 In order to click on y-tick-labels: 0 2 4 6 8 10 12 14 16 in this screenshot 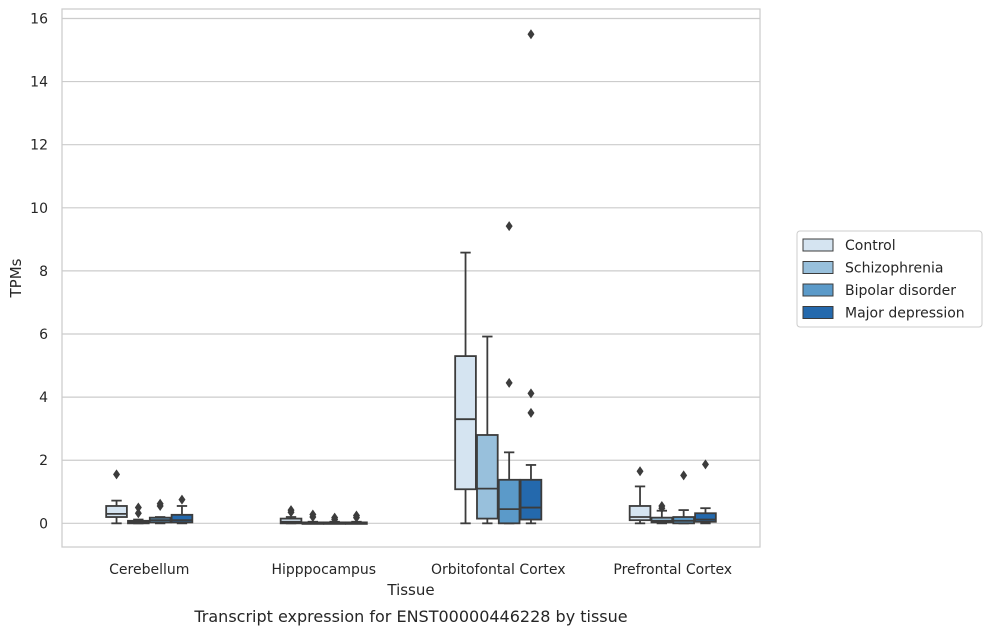, I will do `click(39, 271)`.